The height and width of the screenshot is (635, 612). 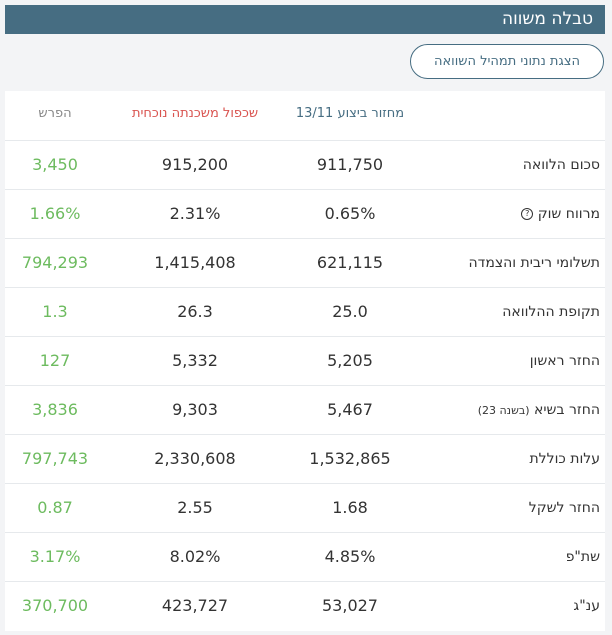 I want to click on current-value: 5,205, so click(x=350, y=360).